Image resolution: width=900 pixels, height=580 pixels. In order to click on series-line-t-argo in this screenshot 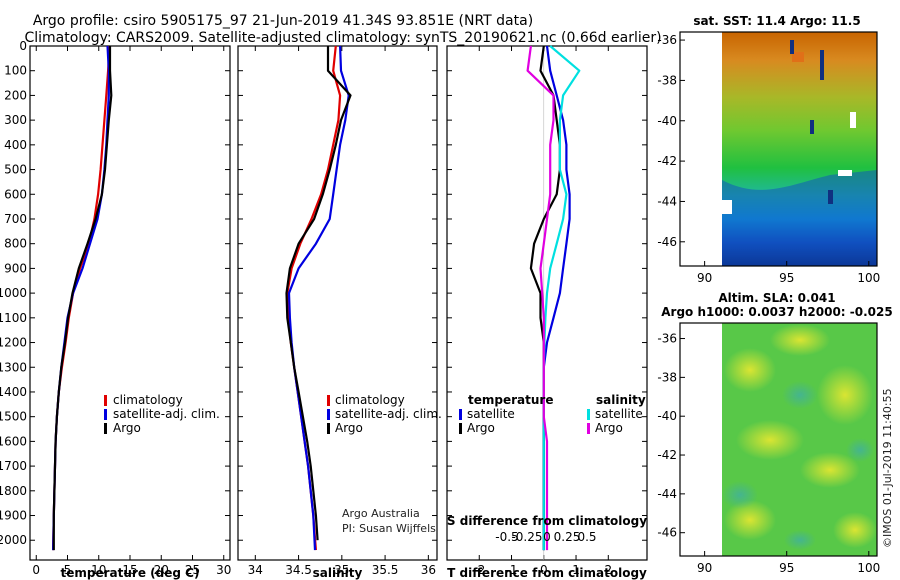, I will do `click(545, 298)`.